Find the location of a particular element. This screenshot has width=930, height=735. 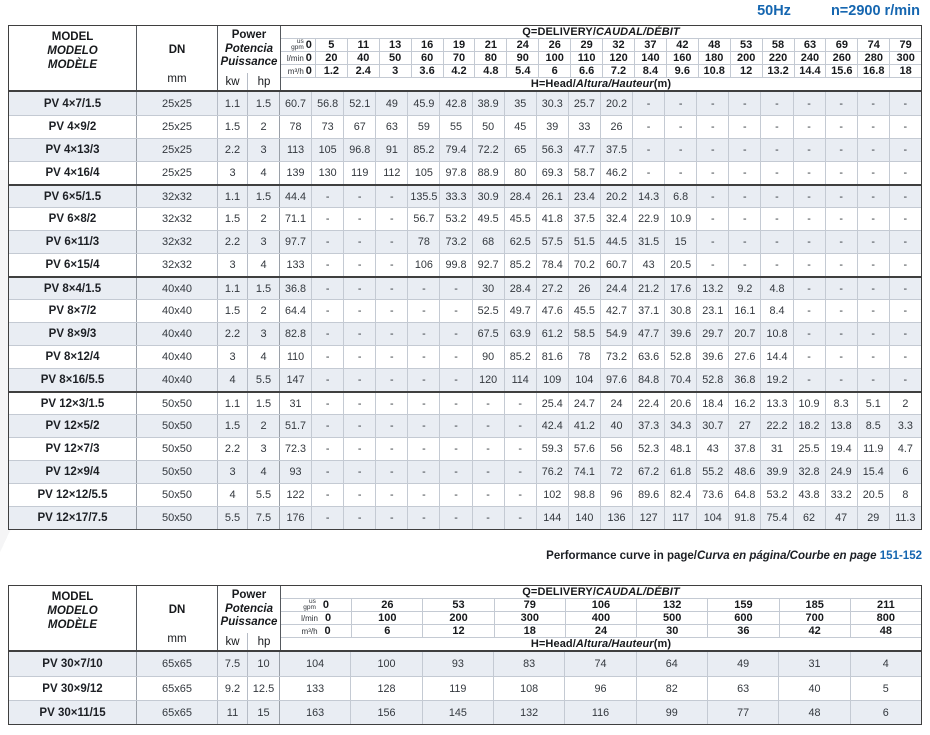

delivery-title: Q=DELIVERY/CAUDAL/DÉBIT is located at coordinates (601, 592).